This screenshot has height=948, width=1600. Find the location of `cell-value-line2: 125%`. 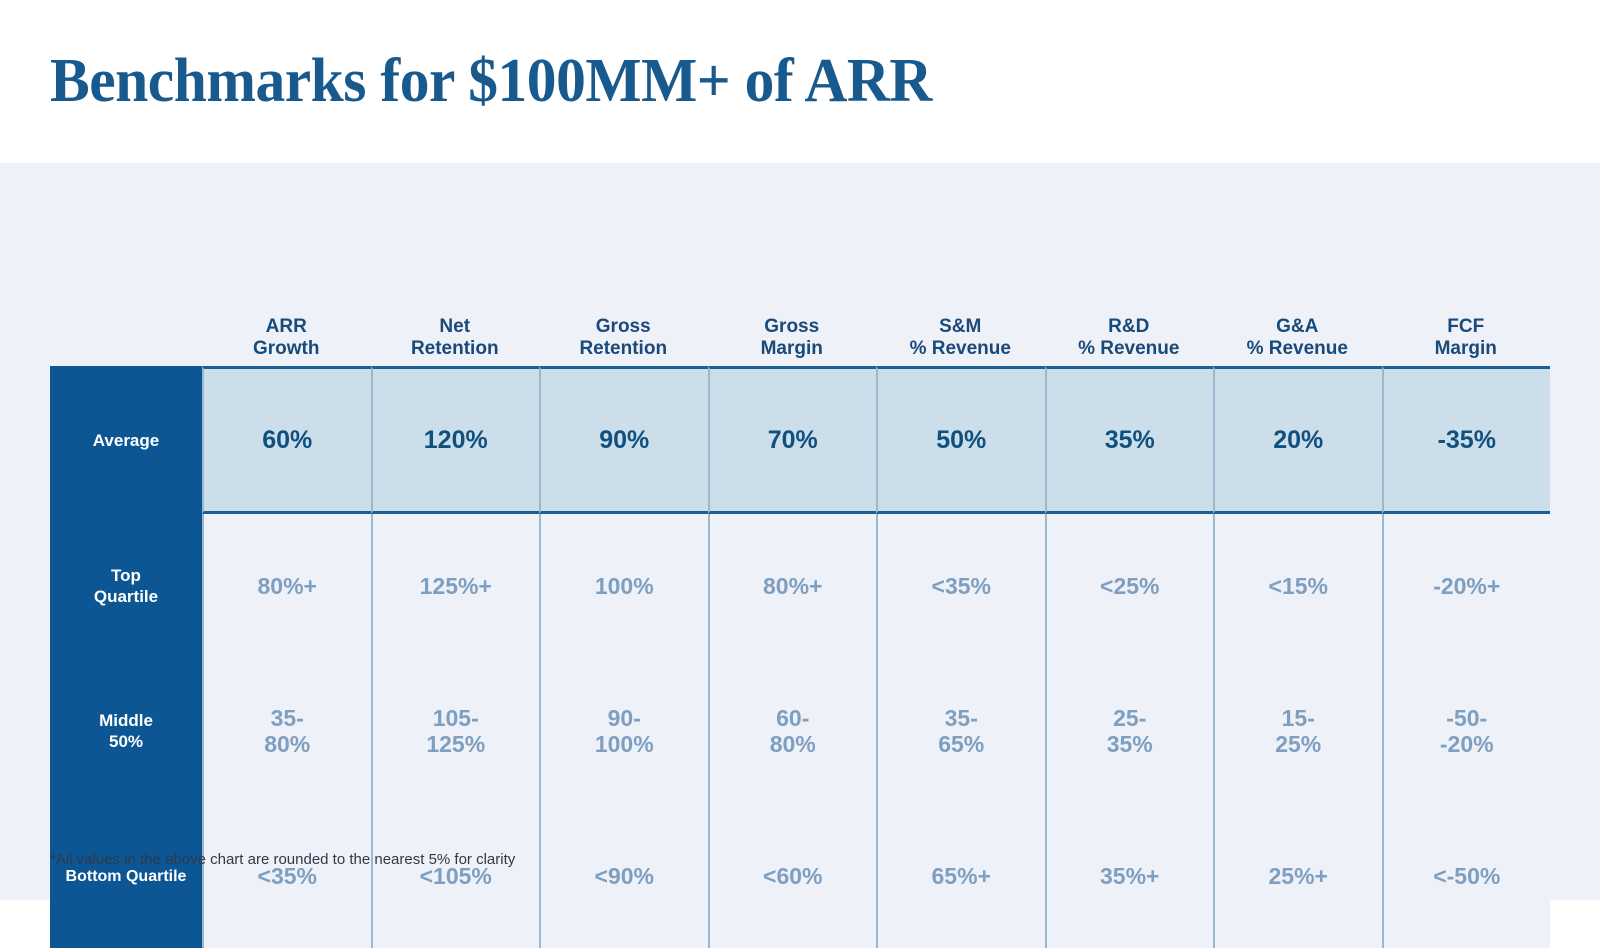

cell-value-line2: 125% is located at coordinates (456, 744).